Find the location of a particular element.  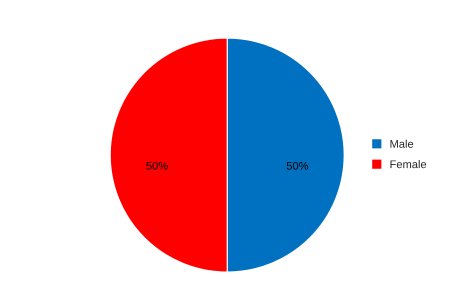

legend-label: Male is located at coordinates (402, 144).